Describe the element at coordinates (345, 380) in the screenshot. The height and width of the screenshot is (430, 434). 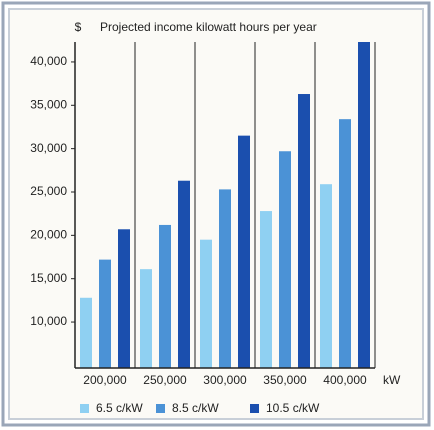
I see `x-tick-label: 400,000` at that location.